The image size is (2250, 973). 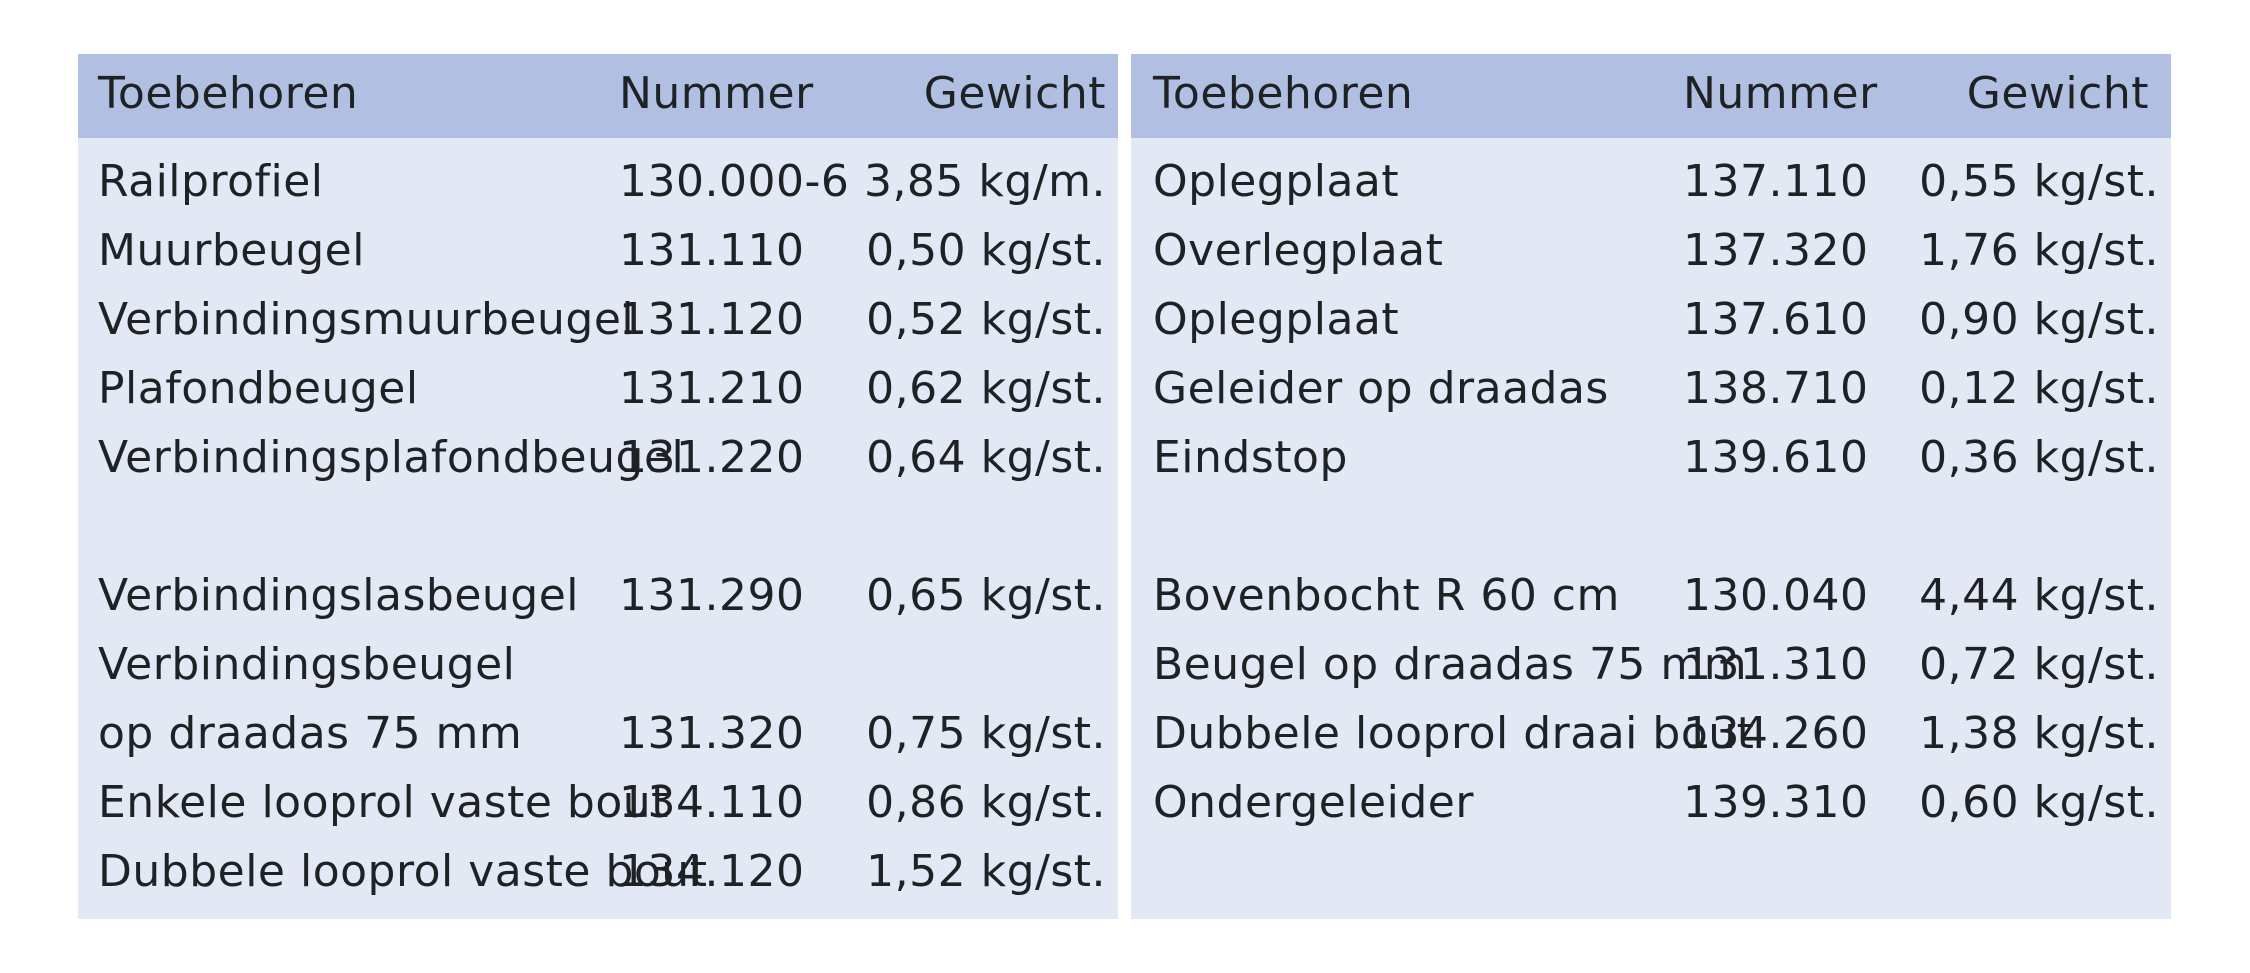 I want to click on row-number: 137.110, so click(x=1776, y=181).